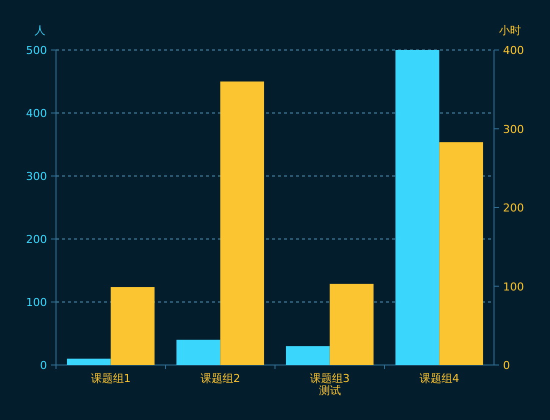 This screenshot has height=420, width=550. I want to click on y2-tick-label: 200, so click(513, 208).